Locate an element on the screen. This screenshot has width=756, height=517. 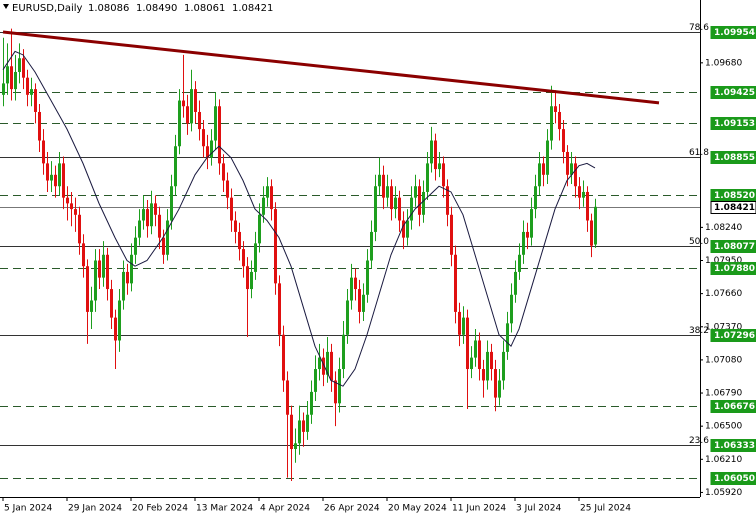
symbol-icon is located at coordinates (6, 6).